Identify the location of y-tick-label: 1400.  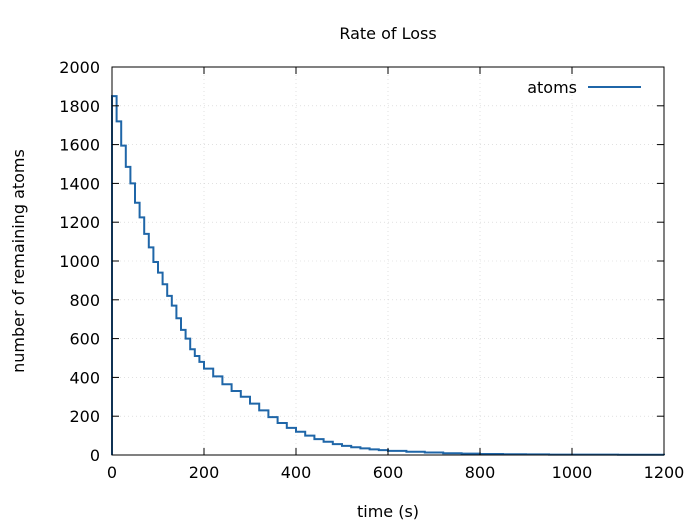
(79, 183).